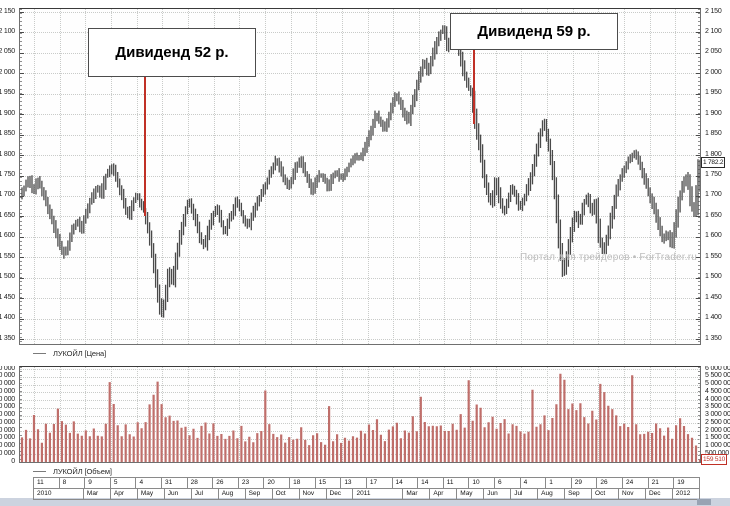  I want to click on bottom-strip, so click(365, 502).